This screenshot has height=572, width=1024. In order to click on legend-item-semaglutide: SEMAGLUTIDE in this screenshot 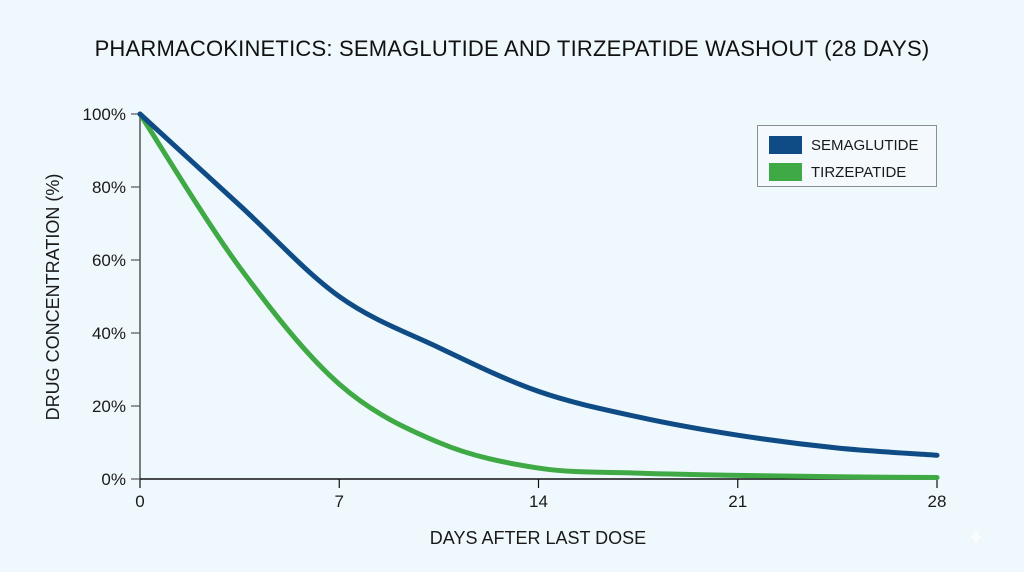, I will do `click(844, 145)`.